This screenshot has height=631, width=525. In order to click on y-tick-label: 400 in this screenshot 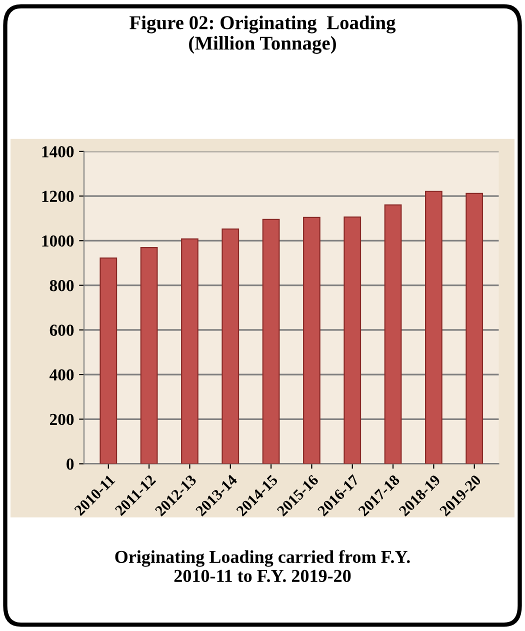, I will do `click(62, 374)`.